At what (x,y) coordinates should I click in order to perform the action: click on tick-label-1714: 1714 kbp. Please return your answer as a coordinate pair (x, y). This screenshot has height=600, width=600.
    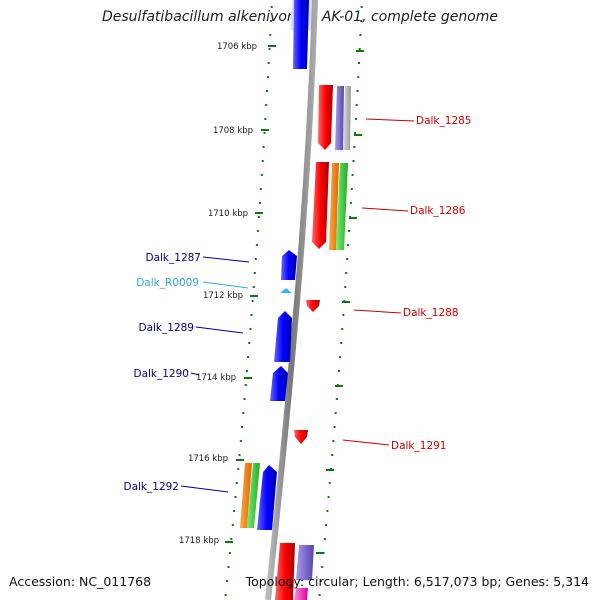
    Looking at the image, I should click on (216, 378).